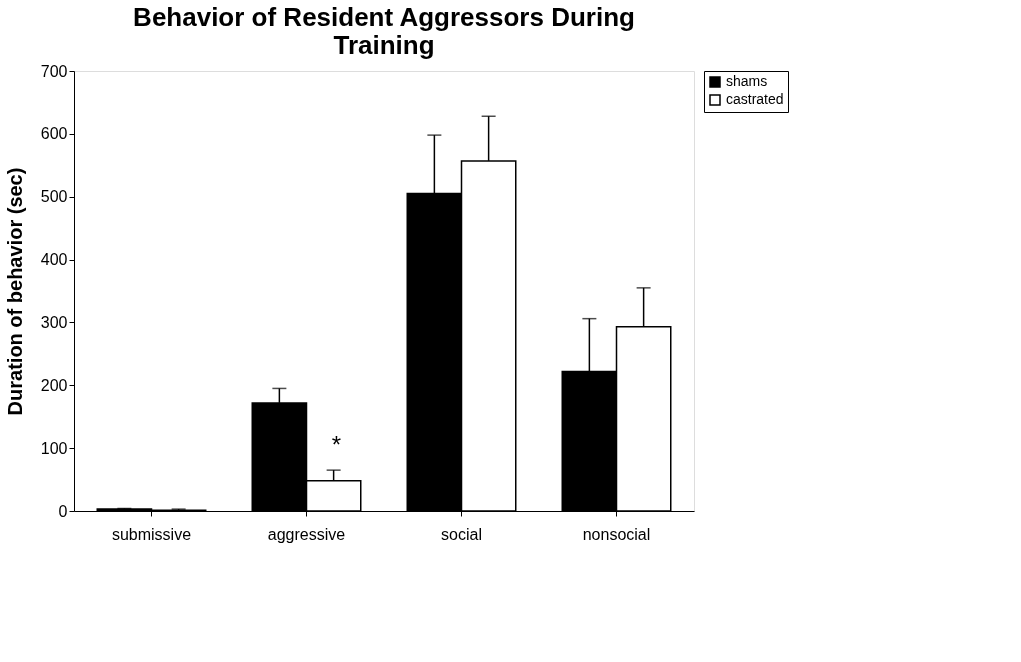 The width and height of the screenshot is (1021, 662). Describe the element at coordinates (14, 291) in the screenshot. I see `y-axis-title: Duration of behavior (sec)` at that location.